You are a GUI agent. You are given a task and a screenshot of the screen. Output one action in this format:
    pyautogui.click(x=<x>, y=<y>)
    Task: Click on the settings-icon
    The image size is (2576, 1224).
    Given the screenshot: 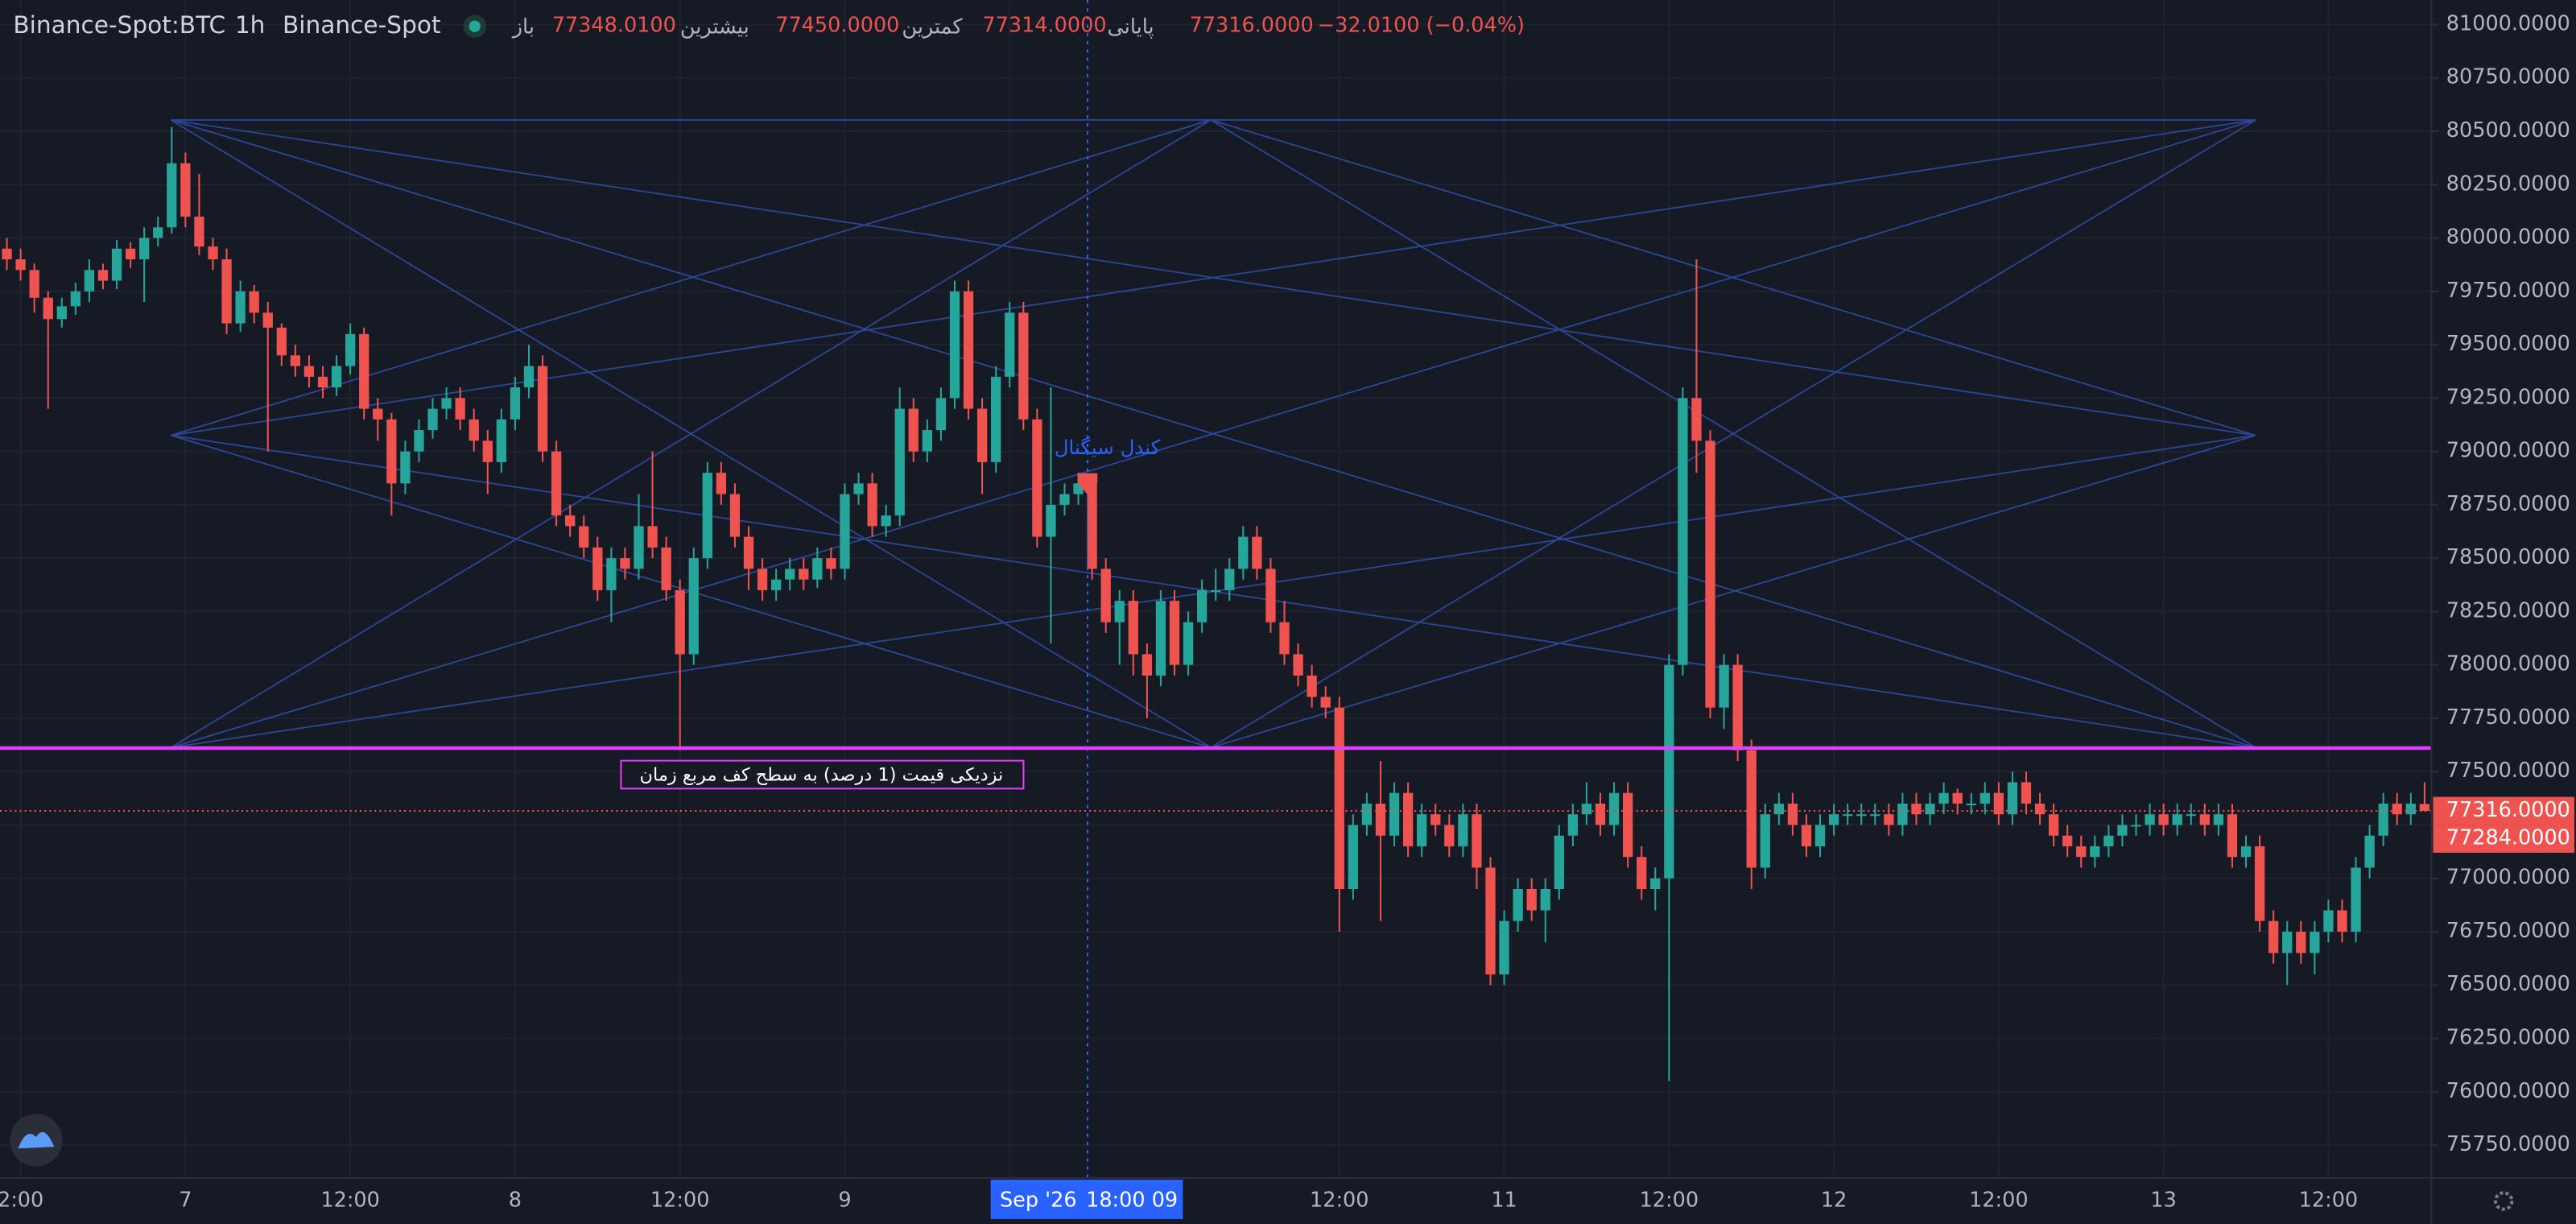 What is the action you would take?
    pyautogui.click(x=2503, y=1201)
    